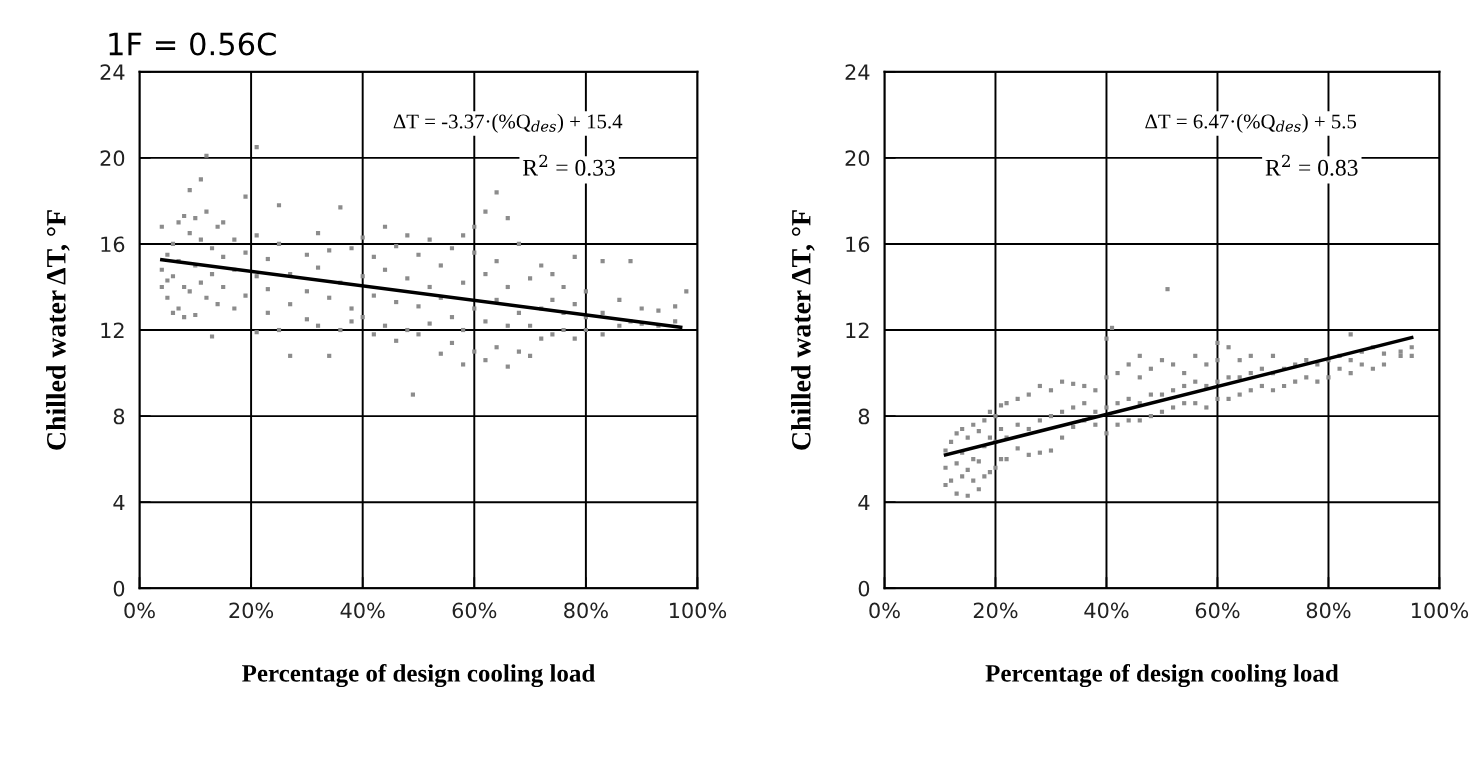  Describe the element at coordinates (568, 165) in the screenshot. I see `annotation: R$^{2}$ = 0.33` at that location.